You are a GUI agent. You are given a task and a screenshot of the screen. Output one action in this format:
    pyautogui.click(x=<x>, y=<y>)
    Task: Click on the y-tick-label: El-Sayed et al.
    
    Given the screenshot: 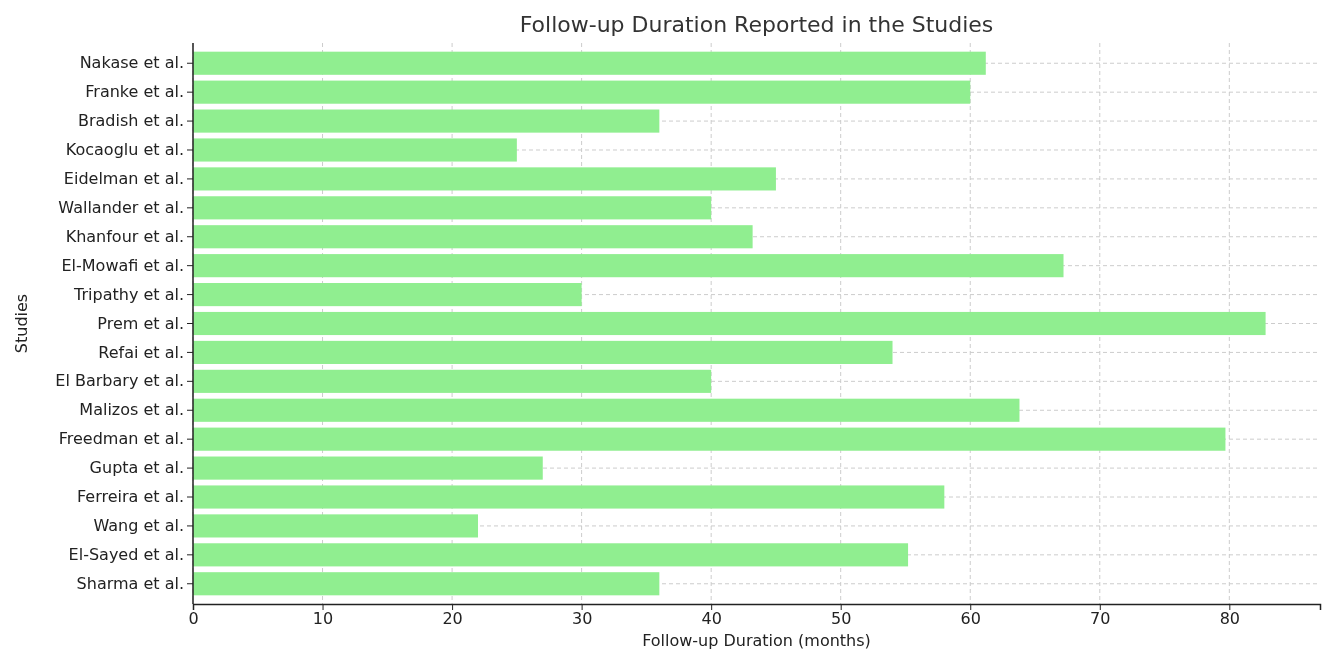 What is the action you would take?
    pyautogui.click(x=126, y=554)
    